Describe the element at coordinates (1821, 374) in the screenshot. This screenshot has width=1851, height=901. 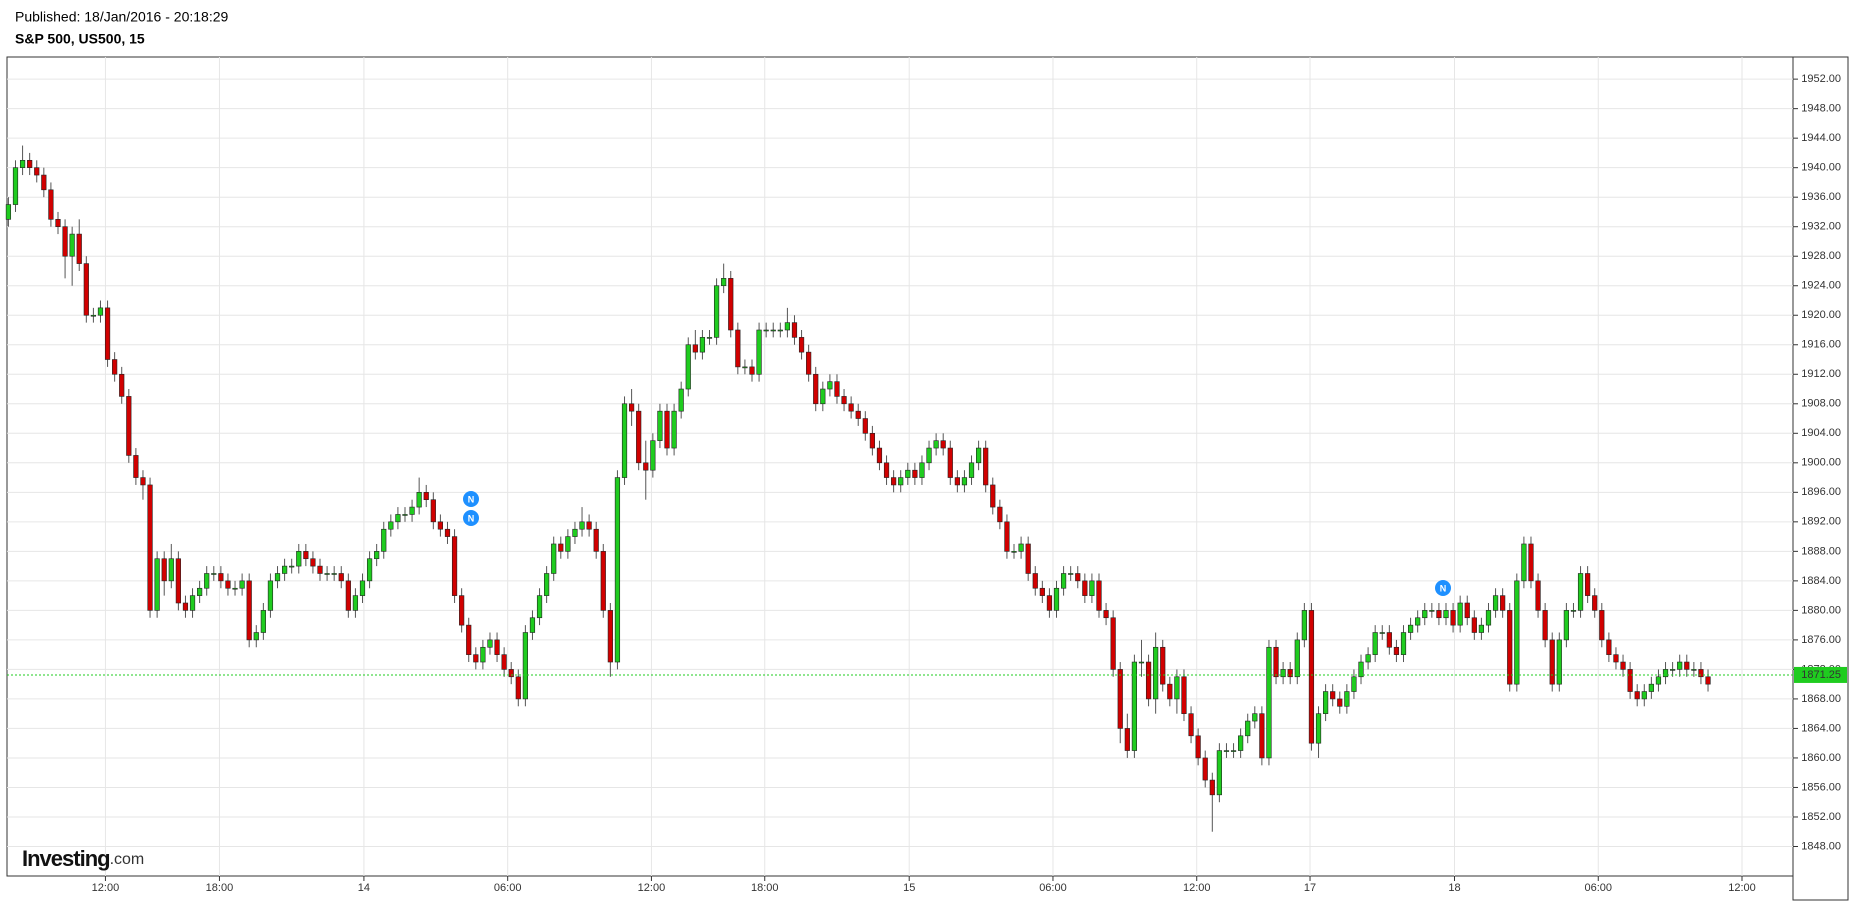
I see `y-tick-label: 1912.00` at that location.